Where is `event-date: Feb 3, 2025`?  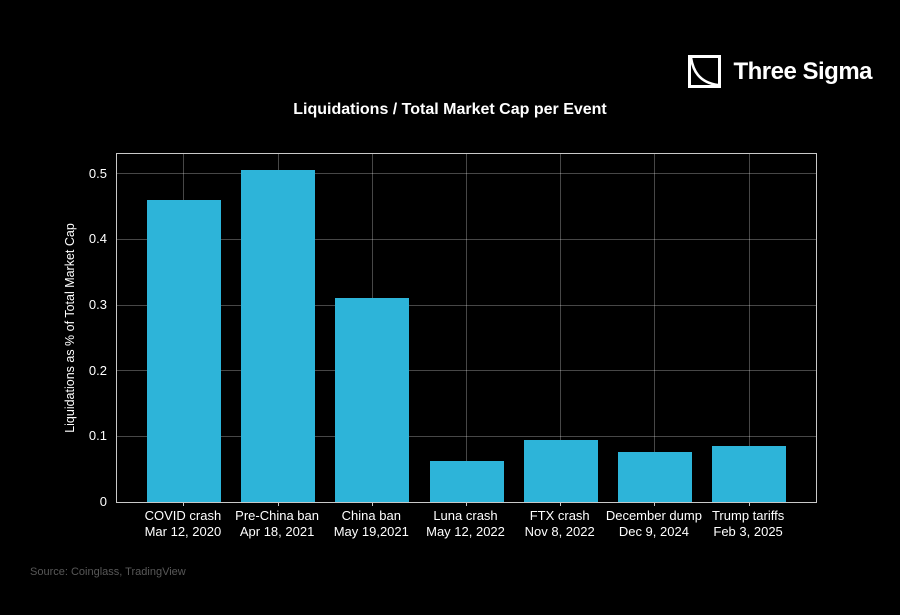 event-date: Feb 3, 2025 is located at coordinates (748, 531).